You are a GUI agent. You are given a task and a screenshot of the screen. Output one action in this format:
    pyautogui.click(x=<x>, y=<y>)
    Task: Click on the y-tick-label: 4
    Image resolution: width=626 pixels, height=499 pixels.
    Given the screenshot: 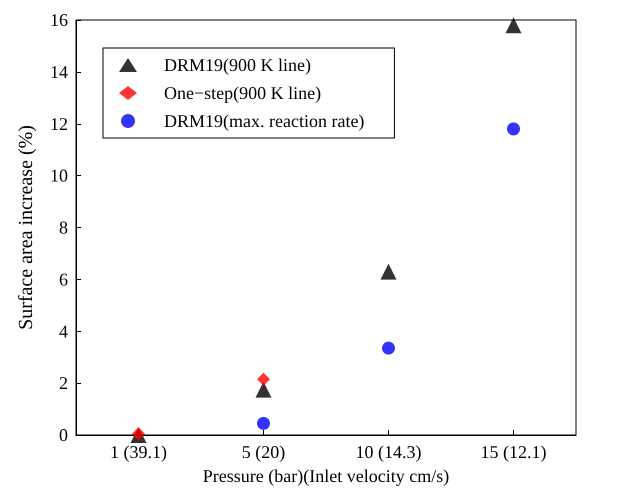 What is the action you would take?
    pyautogui.click(x=63, y=331)
    